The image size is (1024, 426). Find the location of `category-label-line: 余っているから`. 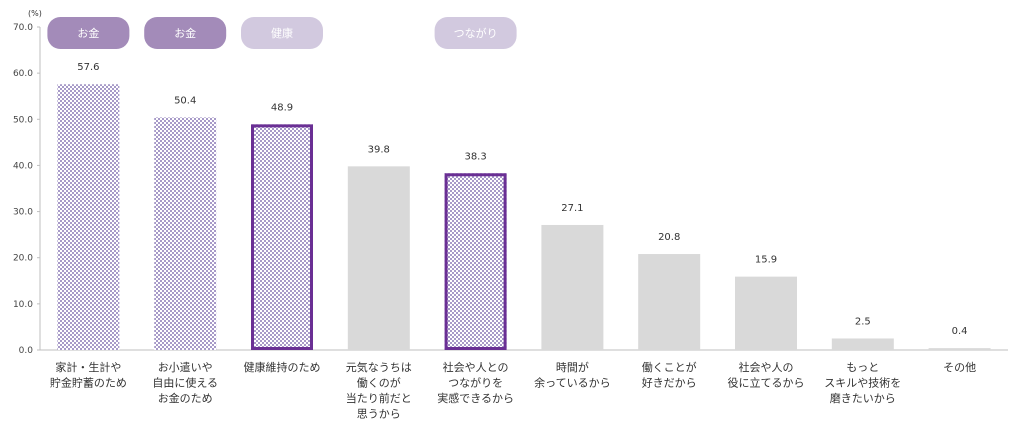

category-label-line: 余っているから is located at coordinates (572, 383).